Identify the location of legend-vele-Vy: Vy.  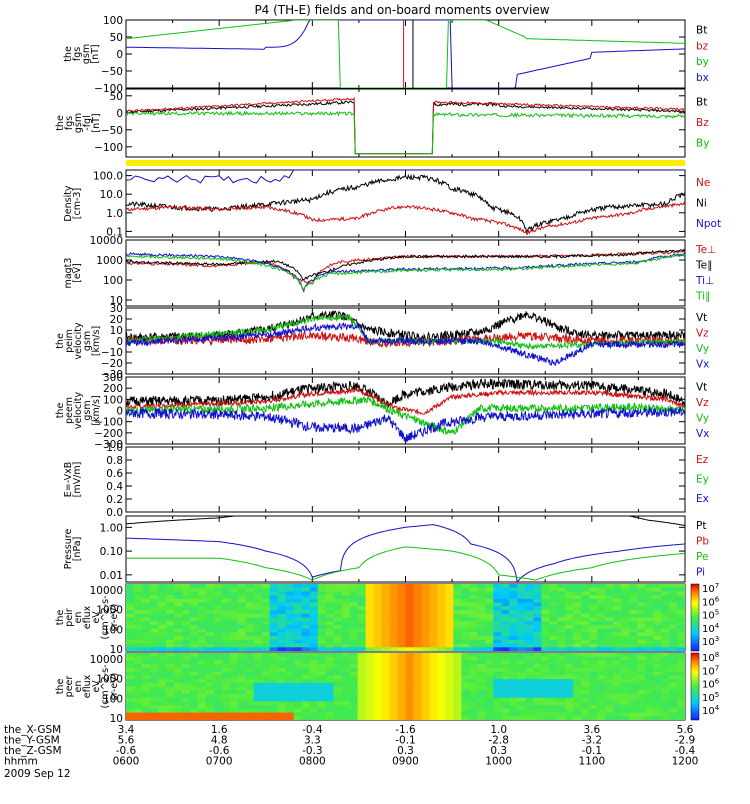
(702, 419).